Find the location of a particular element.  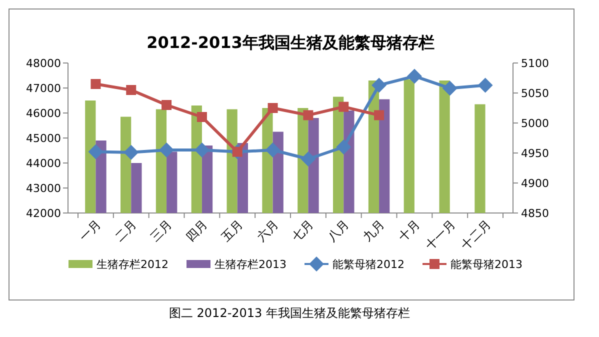

y-tick-label: 42000 is located at coordinates (43, 213).